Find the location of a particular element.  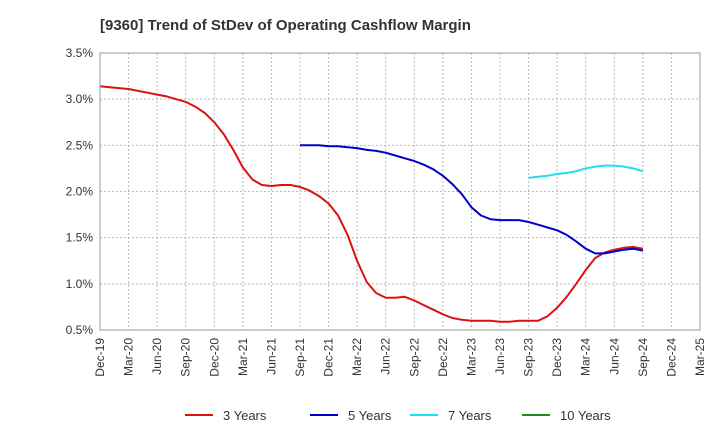

x-tick-label: Jun-24 is located at coordinates (614, 356).